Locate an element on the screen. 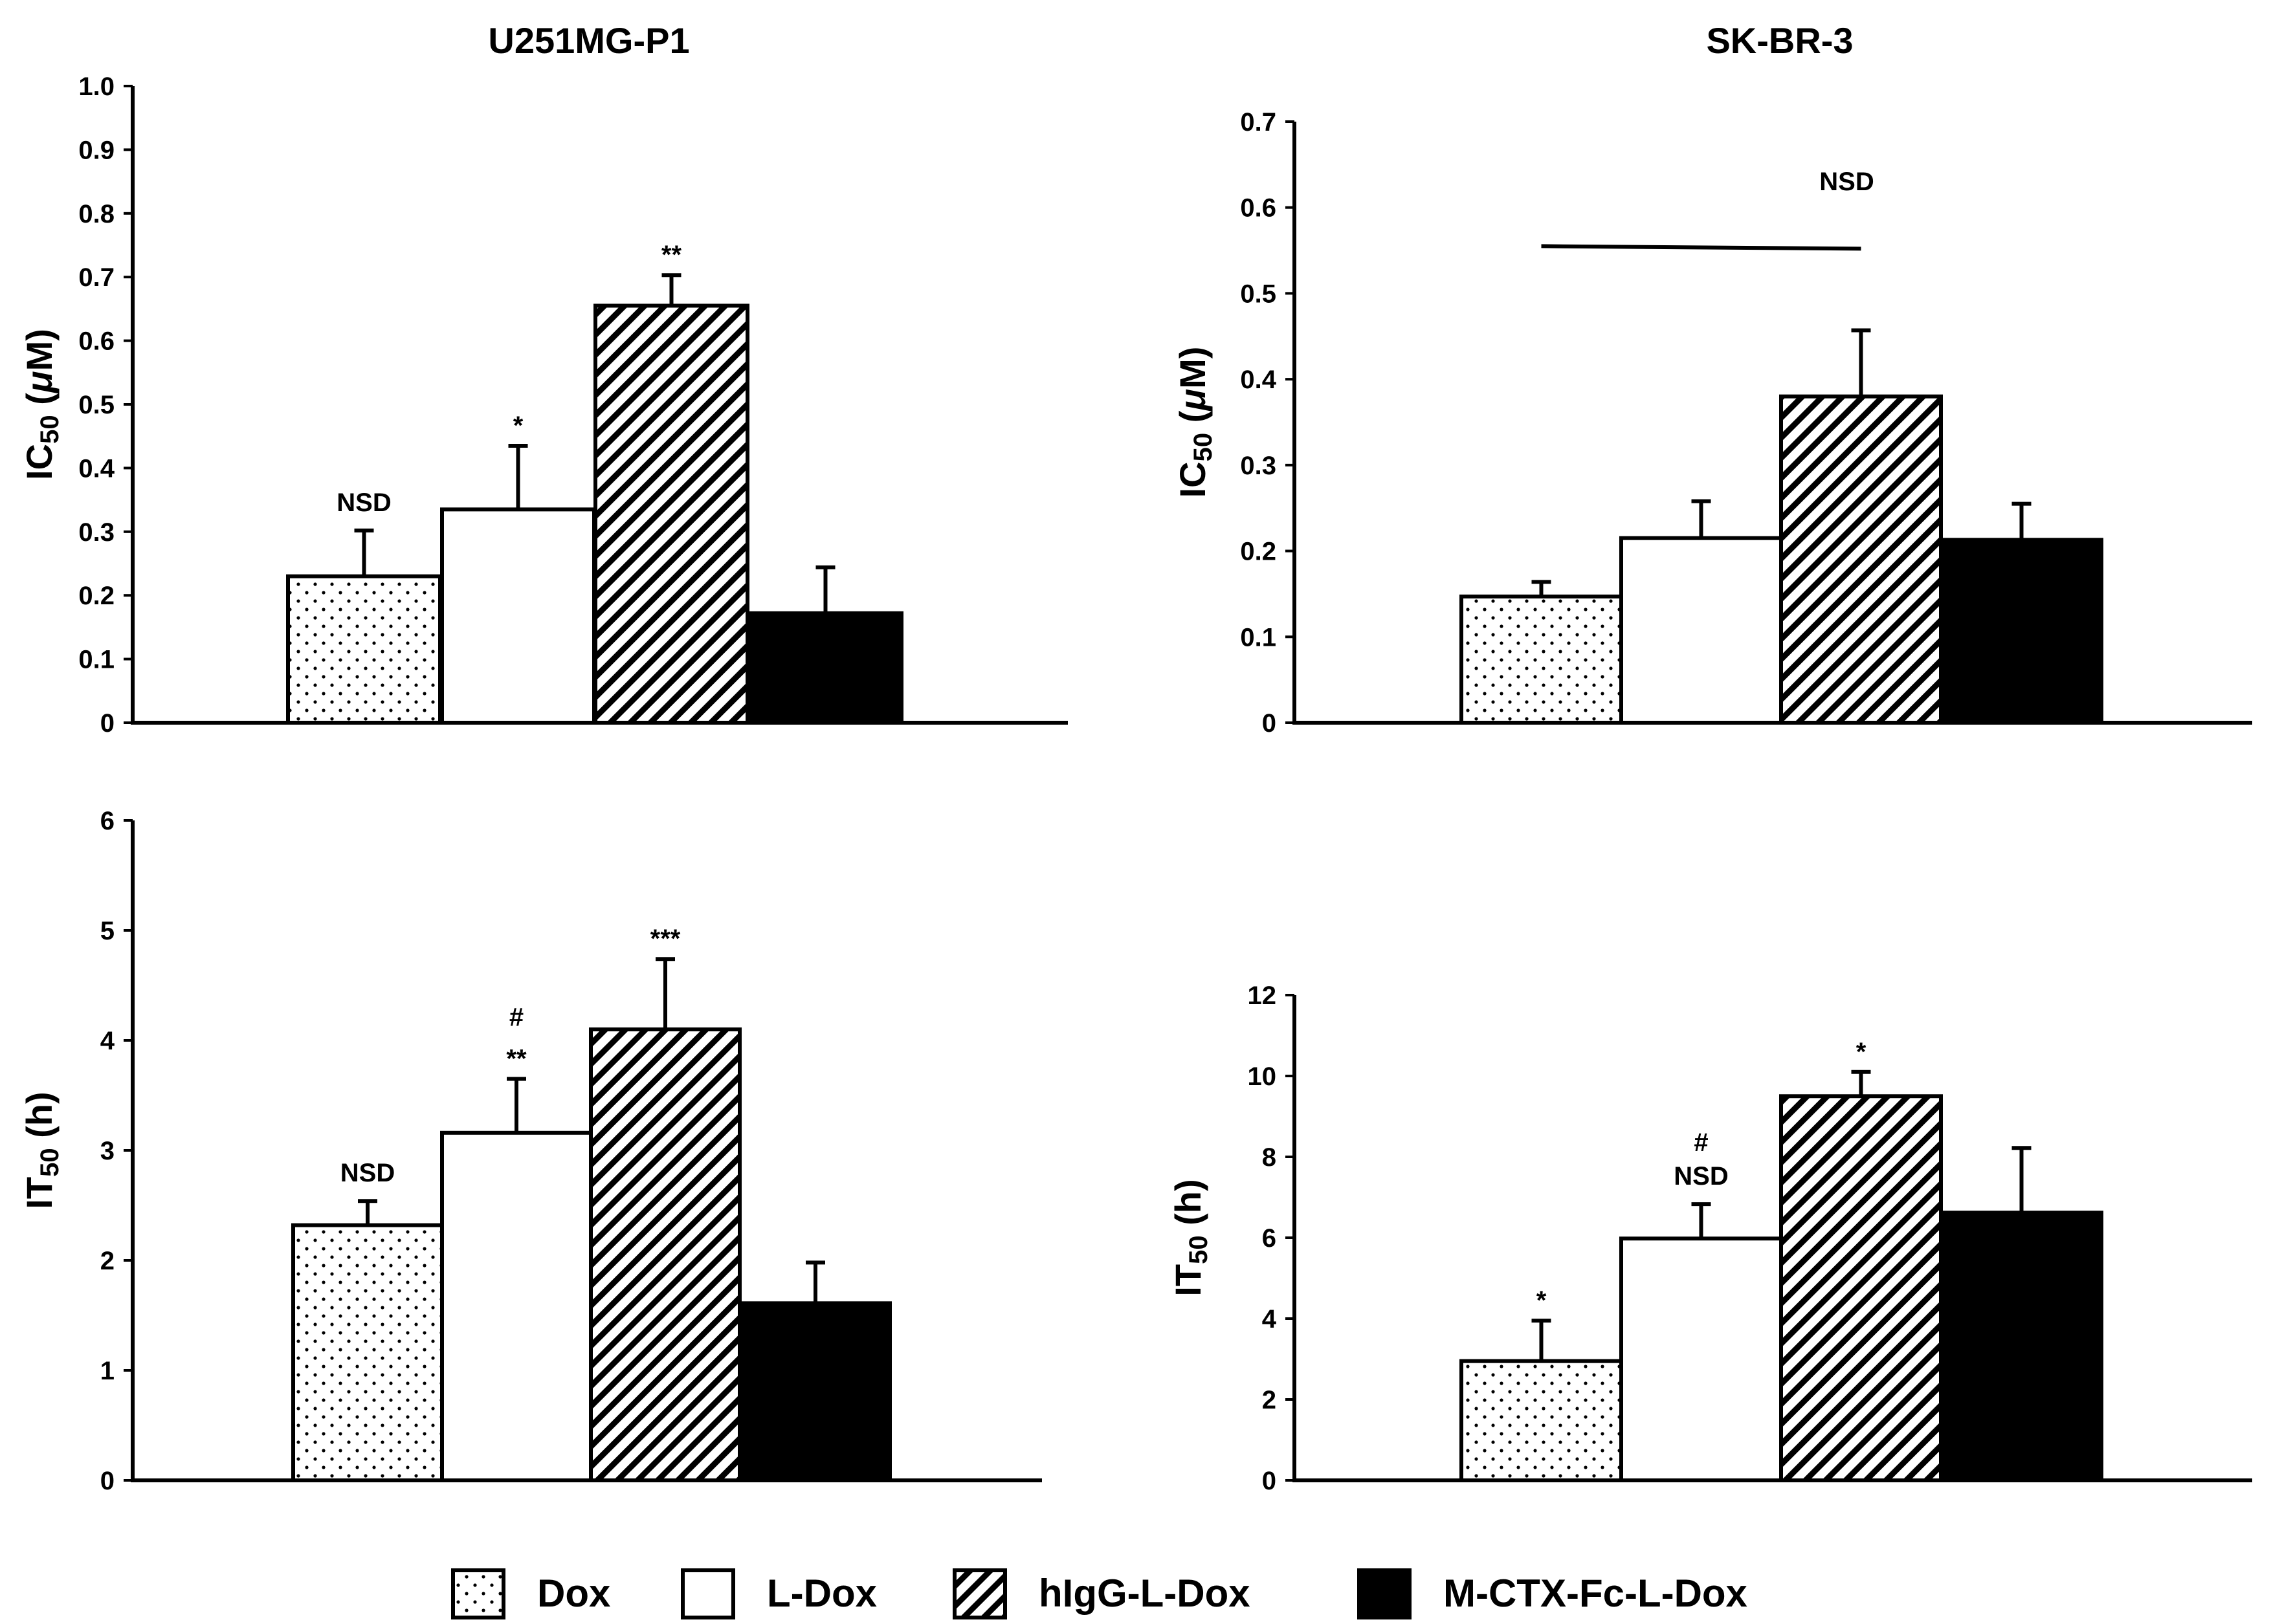 The height and width of the screenshot is (1624, 2271). significance-label: *** is located at coordinates (666, 939).